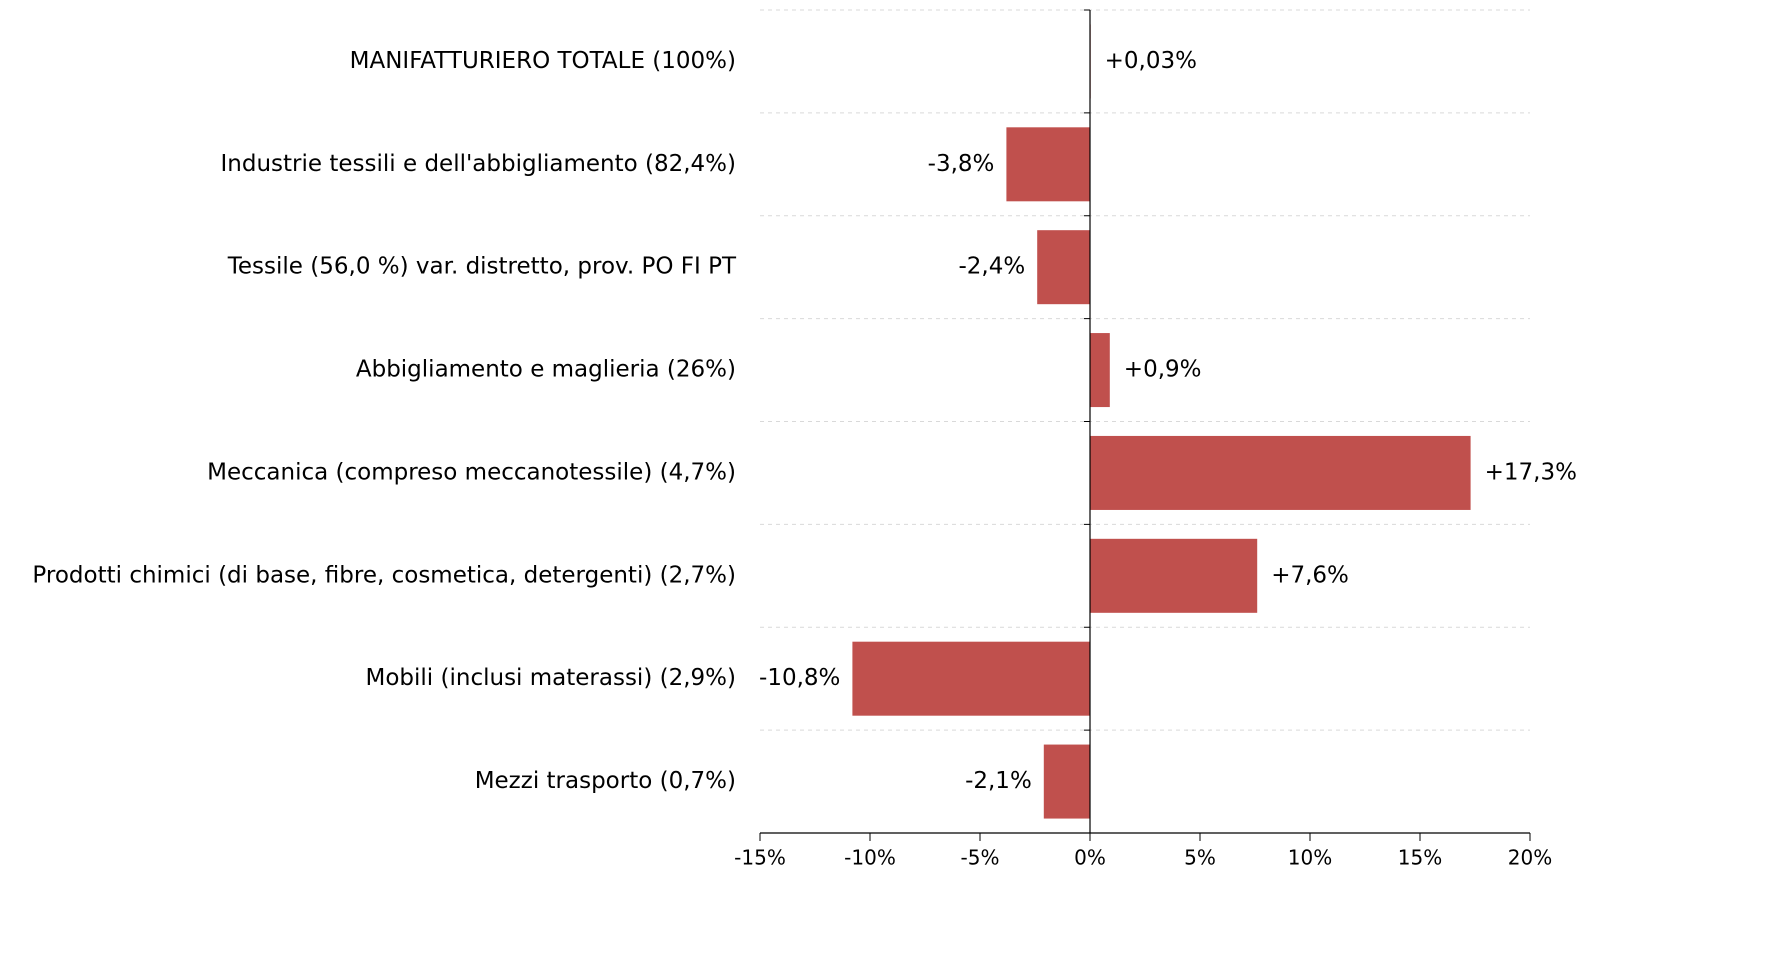 The image size is (1769, 979). Describe the element at coordinates (543, 61) in the screenshot. I see `category-label: MANIFATTURIERO TOTALE (100%)` at that location.